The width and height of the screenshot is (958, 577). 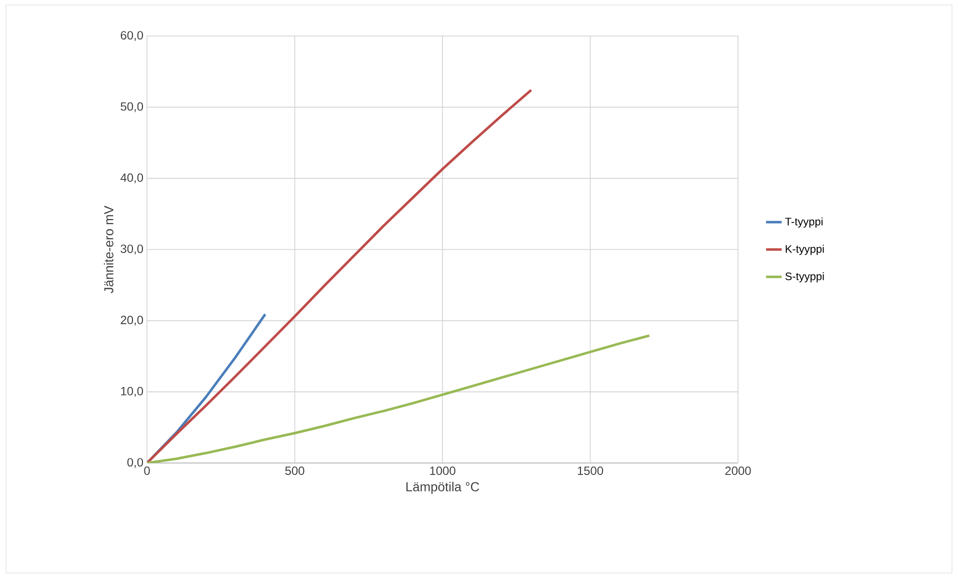 I want to click on legend-label: T-tyyppi, so click(x=804, y=222).